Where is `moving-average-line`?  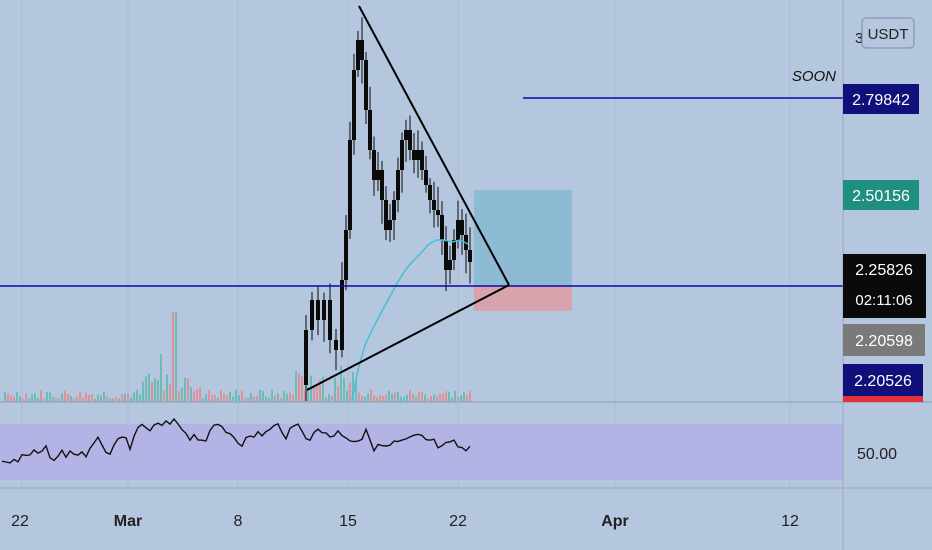 moving-average-line is located at coordinates (410, 320).